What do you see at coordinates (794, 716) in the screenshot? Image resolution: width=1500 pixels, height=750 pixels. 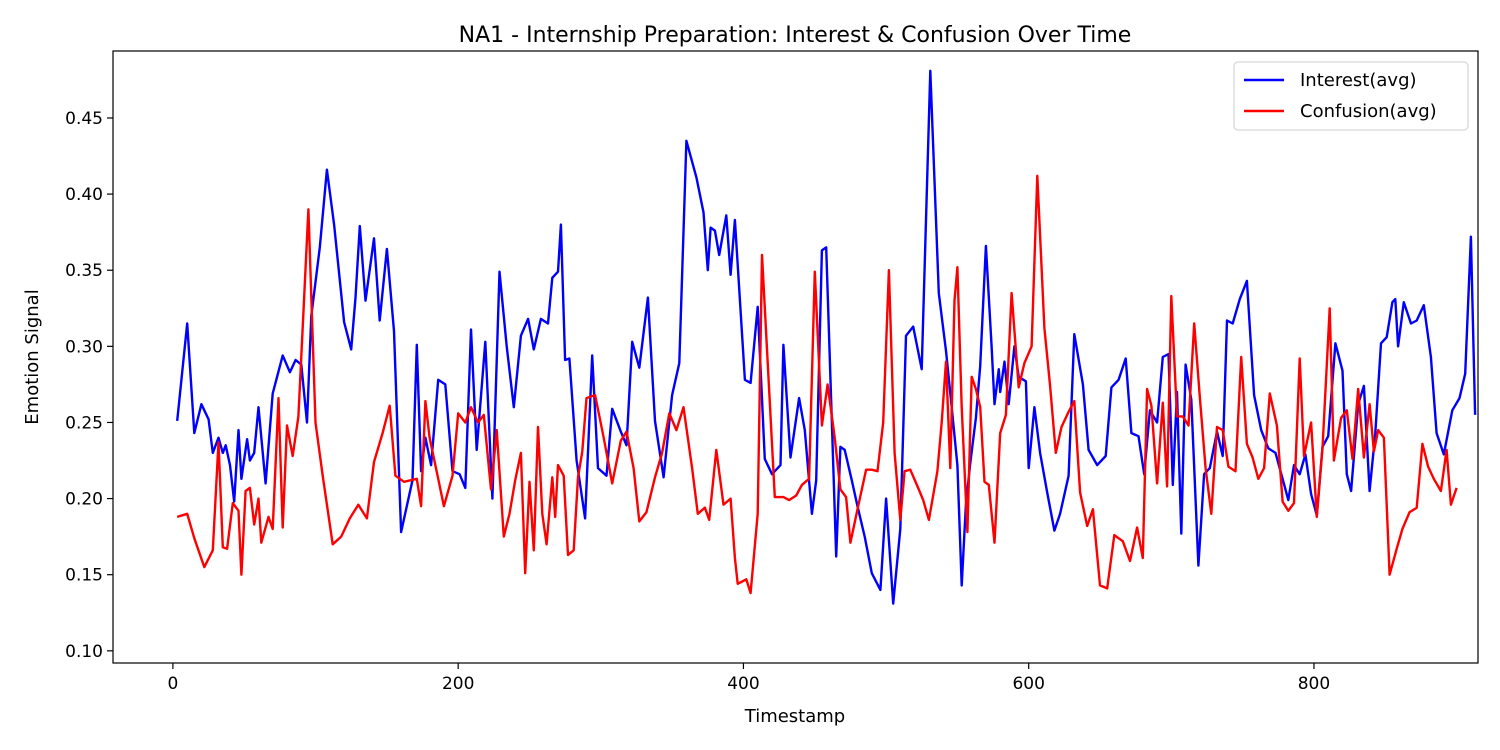 I see `x-axis-label: Timestamp` at bounding box center [794, 716].